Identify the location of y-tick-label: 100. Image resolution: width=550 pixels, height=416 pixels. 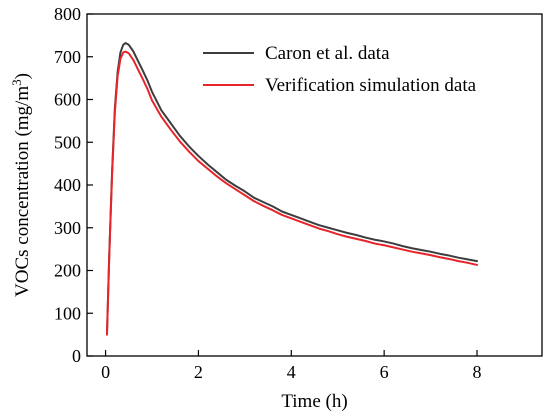
(67, 313).